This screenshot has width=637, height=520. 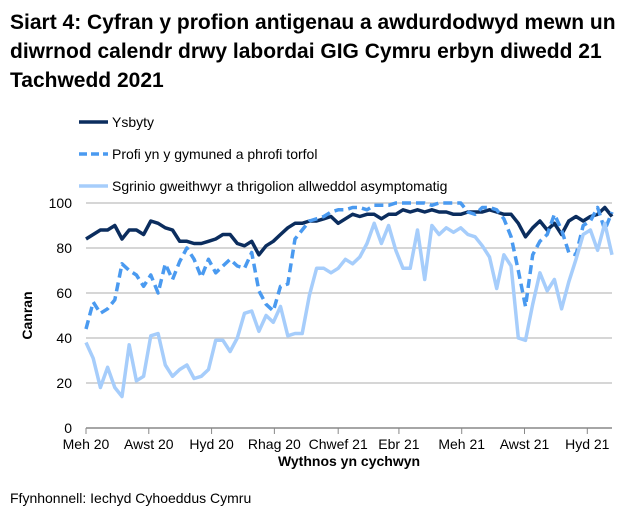 I want to click on x-tick-label: Hyd 21, so click(x=587, y=444).